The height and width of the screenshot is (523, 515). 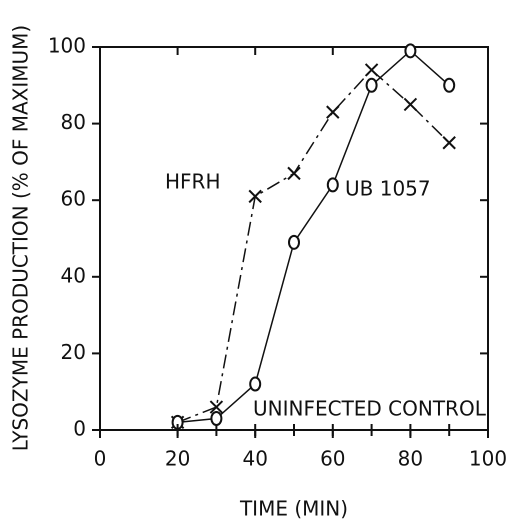 What do you see at coordinates (21, 238) in the screenshot?
I see `y-axis-label: LYSOZYME PRODUCTION (% OF MAXIMUM)` at bounding box center [21, 238].